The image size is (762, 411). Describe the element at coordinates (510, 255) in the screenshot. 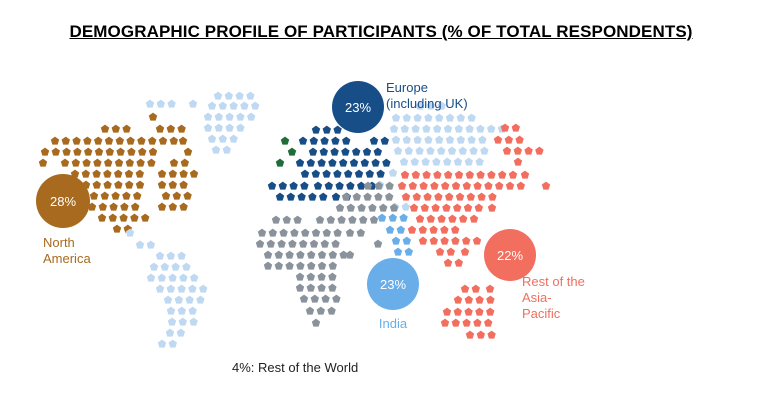

I see `asia-pacific-value-label: 22%` at that location.